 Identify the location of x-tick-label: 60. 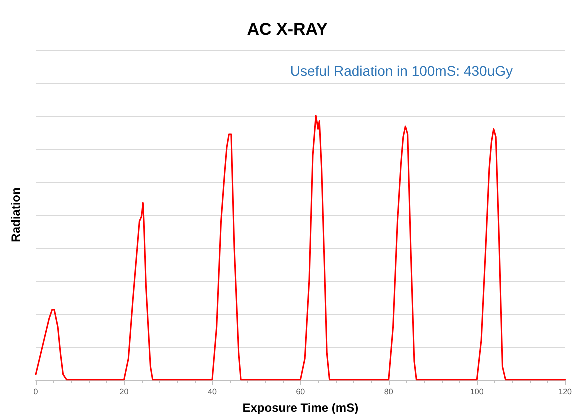
(301, 392).